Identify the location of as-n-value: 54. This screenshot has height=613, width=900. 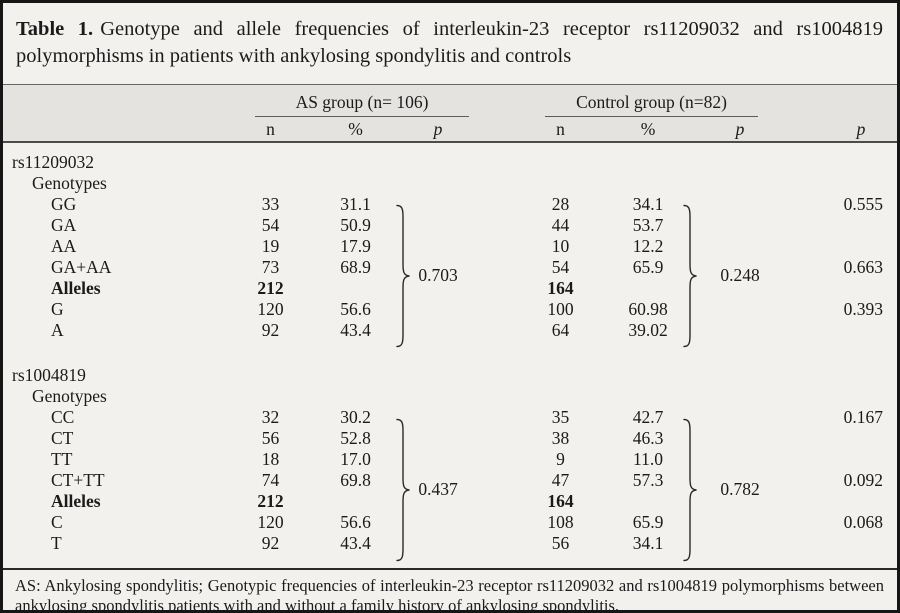
(270, 225).